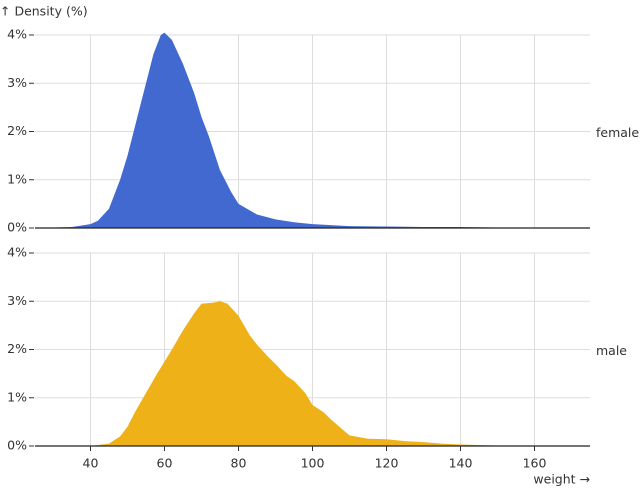  Describe the element at coordinates (165, 463) in the screenshot. I see `x-tick-label: 60` at that location.